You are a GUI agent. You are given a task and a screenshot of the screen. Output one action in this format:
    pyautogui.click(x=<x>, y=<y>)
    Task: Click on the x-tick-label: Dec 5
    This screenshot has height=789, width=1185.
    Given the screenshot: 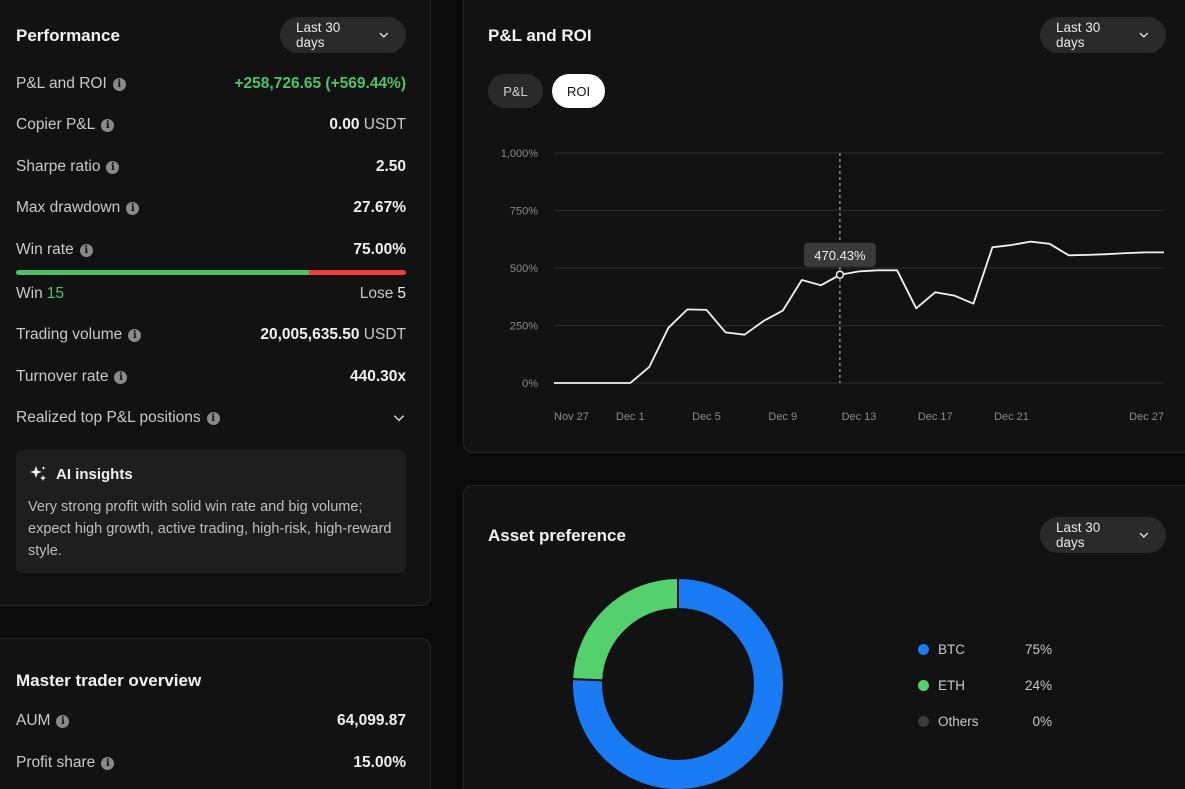 What is the action you would take?
    pyautogui.click(x=706, y=417)
    